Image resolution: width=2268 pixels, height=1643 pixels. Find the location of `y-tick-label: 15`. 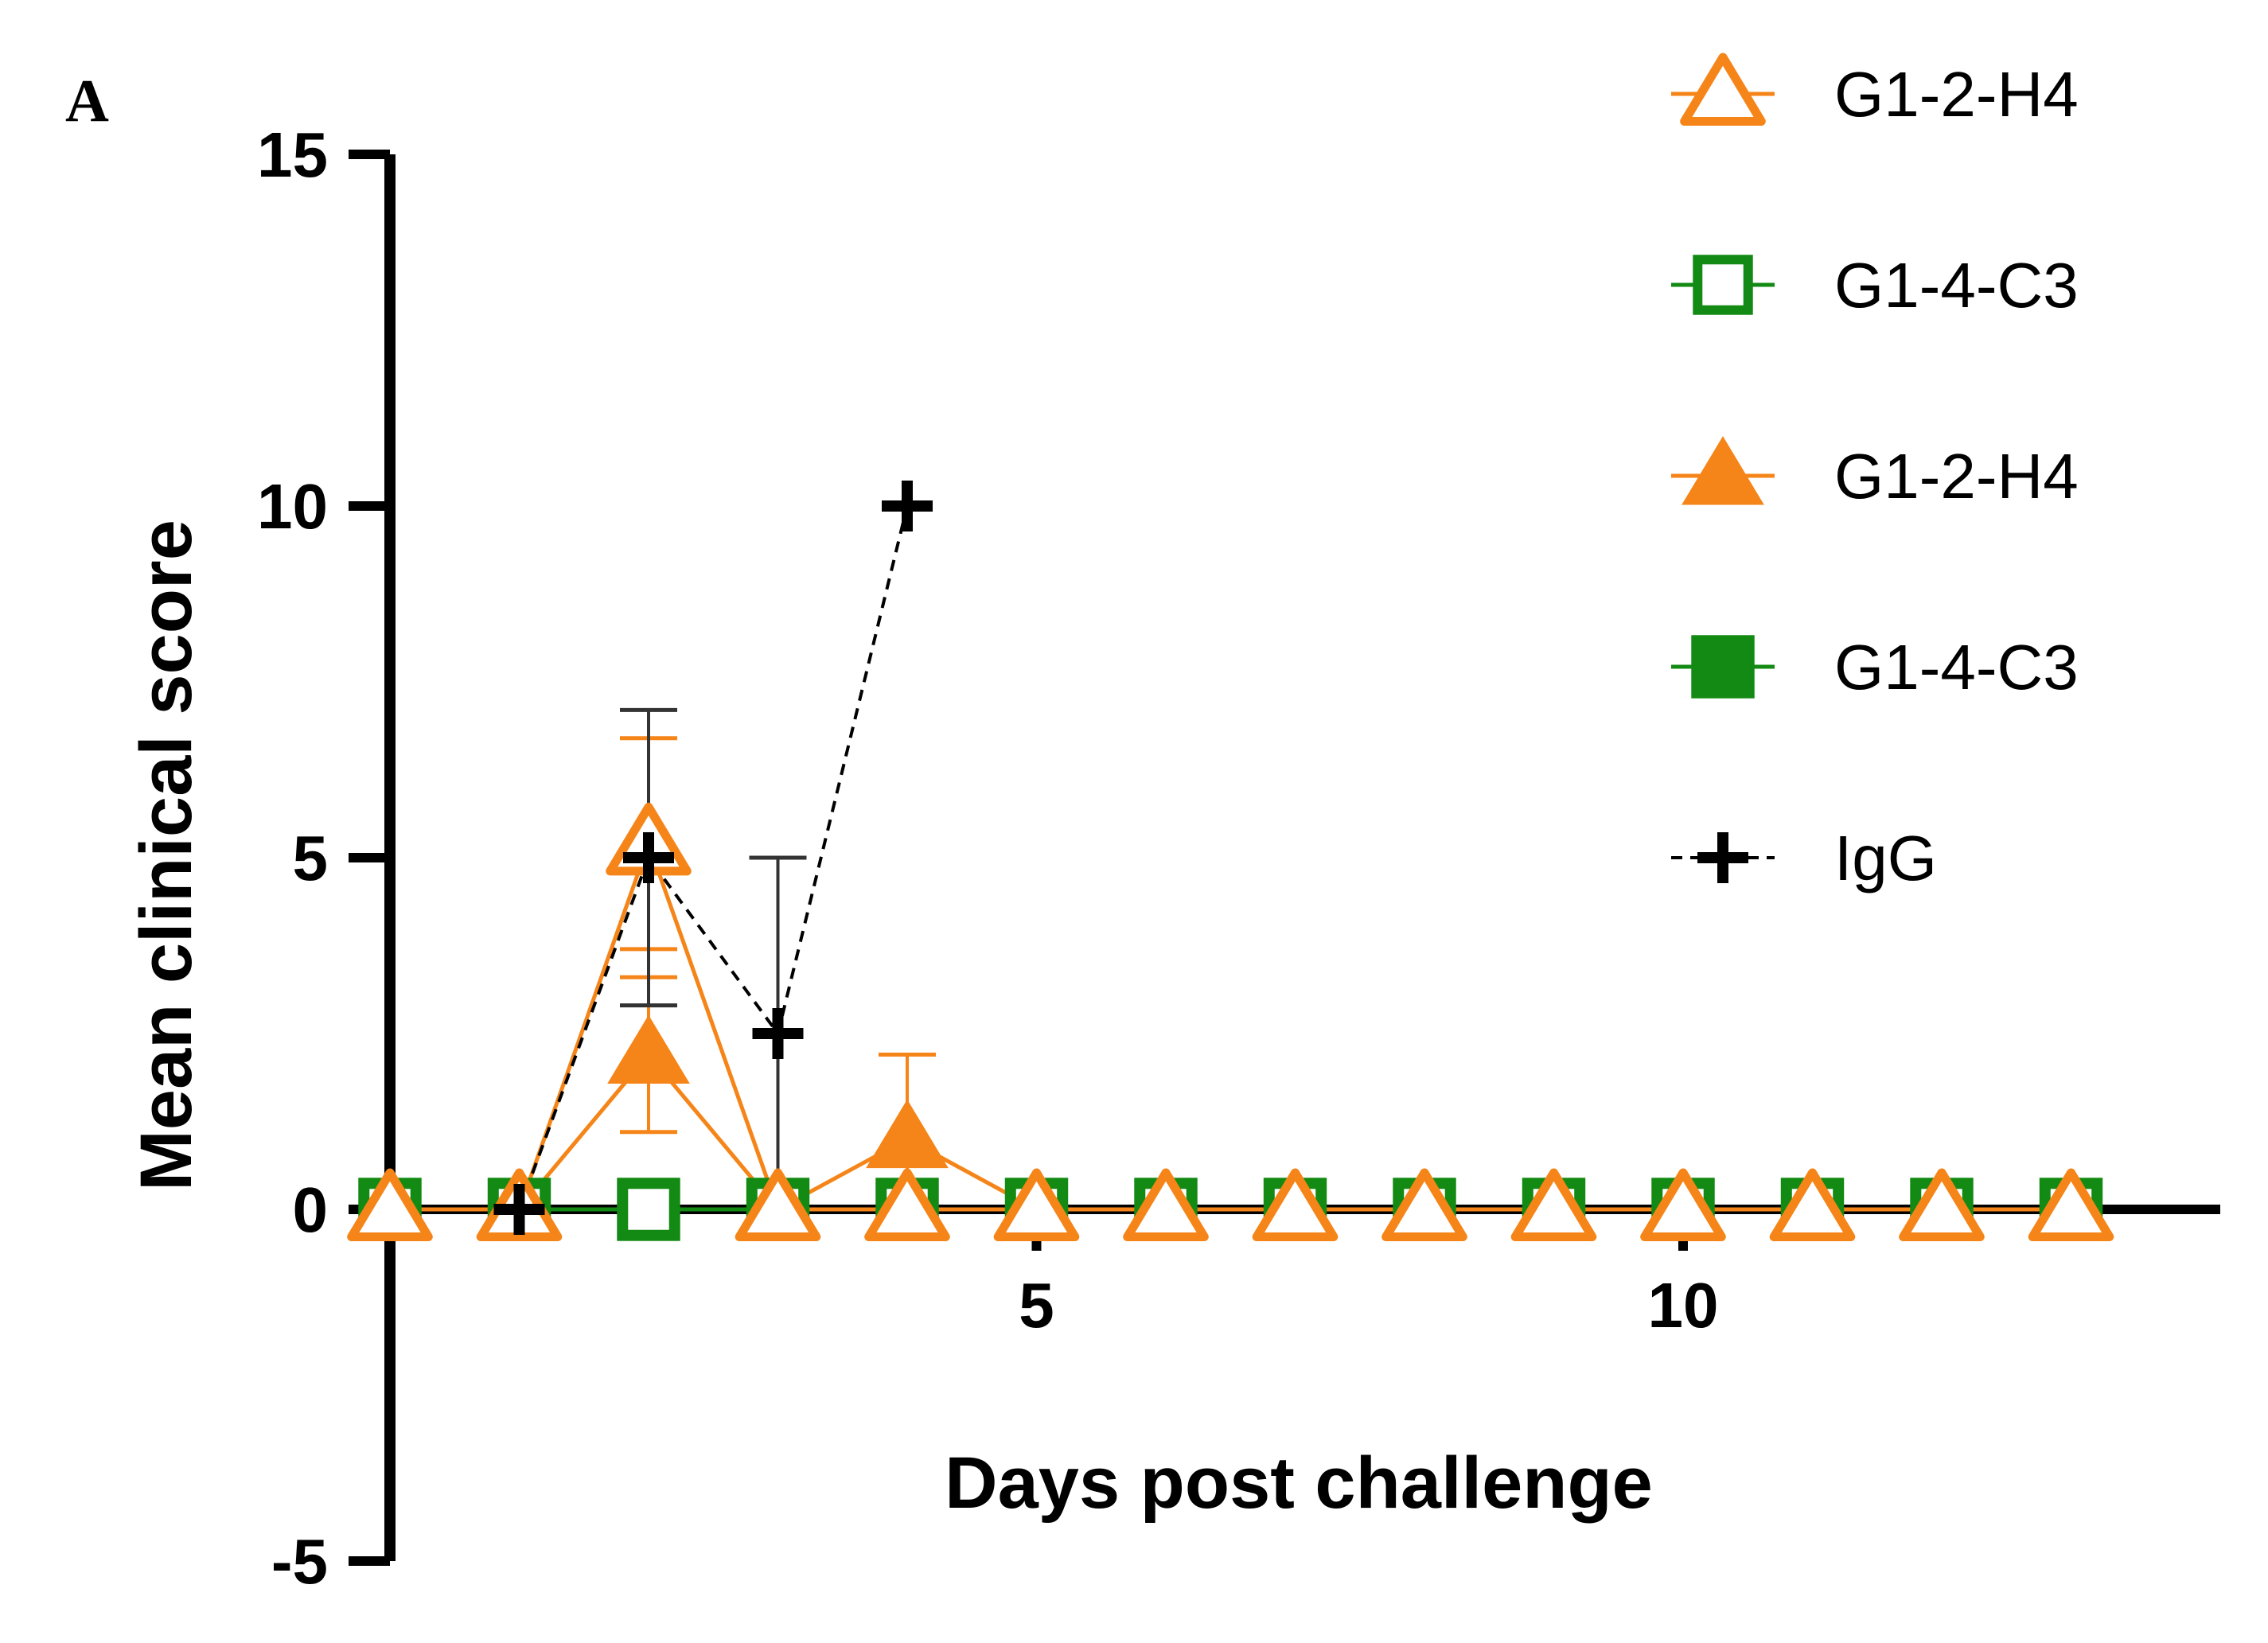

y-tick-label: 15 is located at coordinates (292, 154).